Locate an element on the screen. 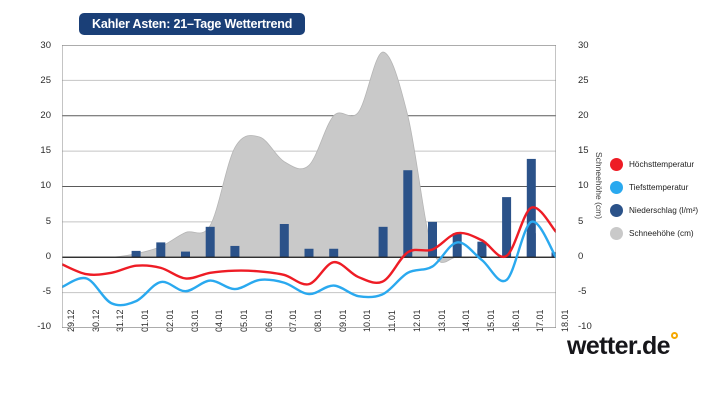  y-tick-right-5: 5 is located at coordinates (581, 221).